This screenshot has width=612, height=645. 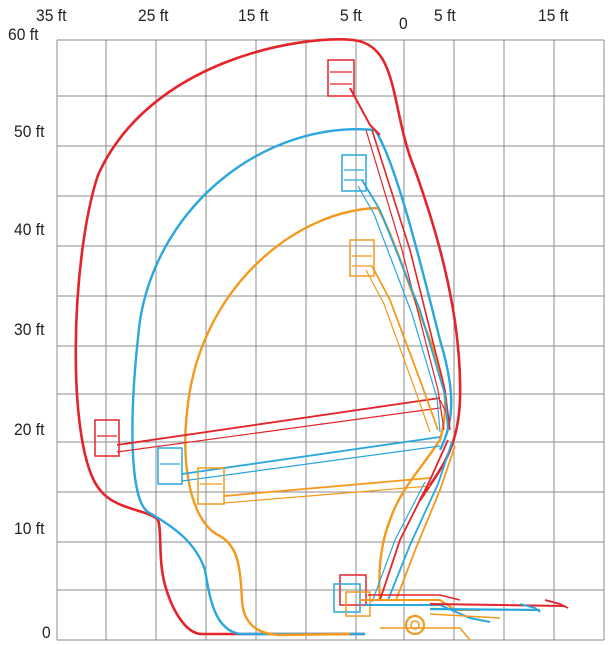 I want to click on x-tick-label-35ft-left: 35 ft, so click(x=51, y=15).